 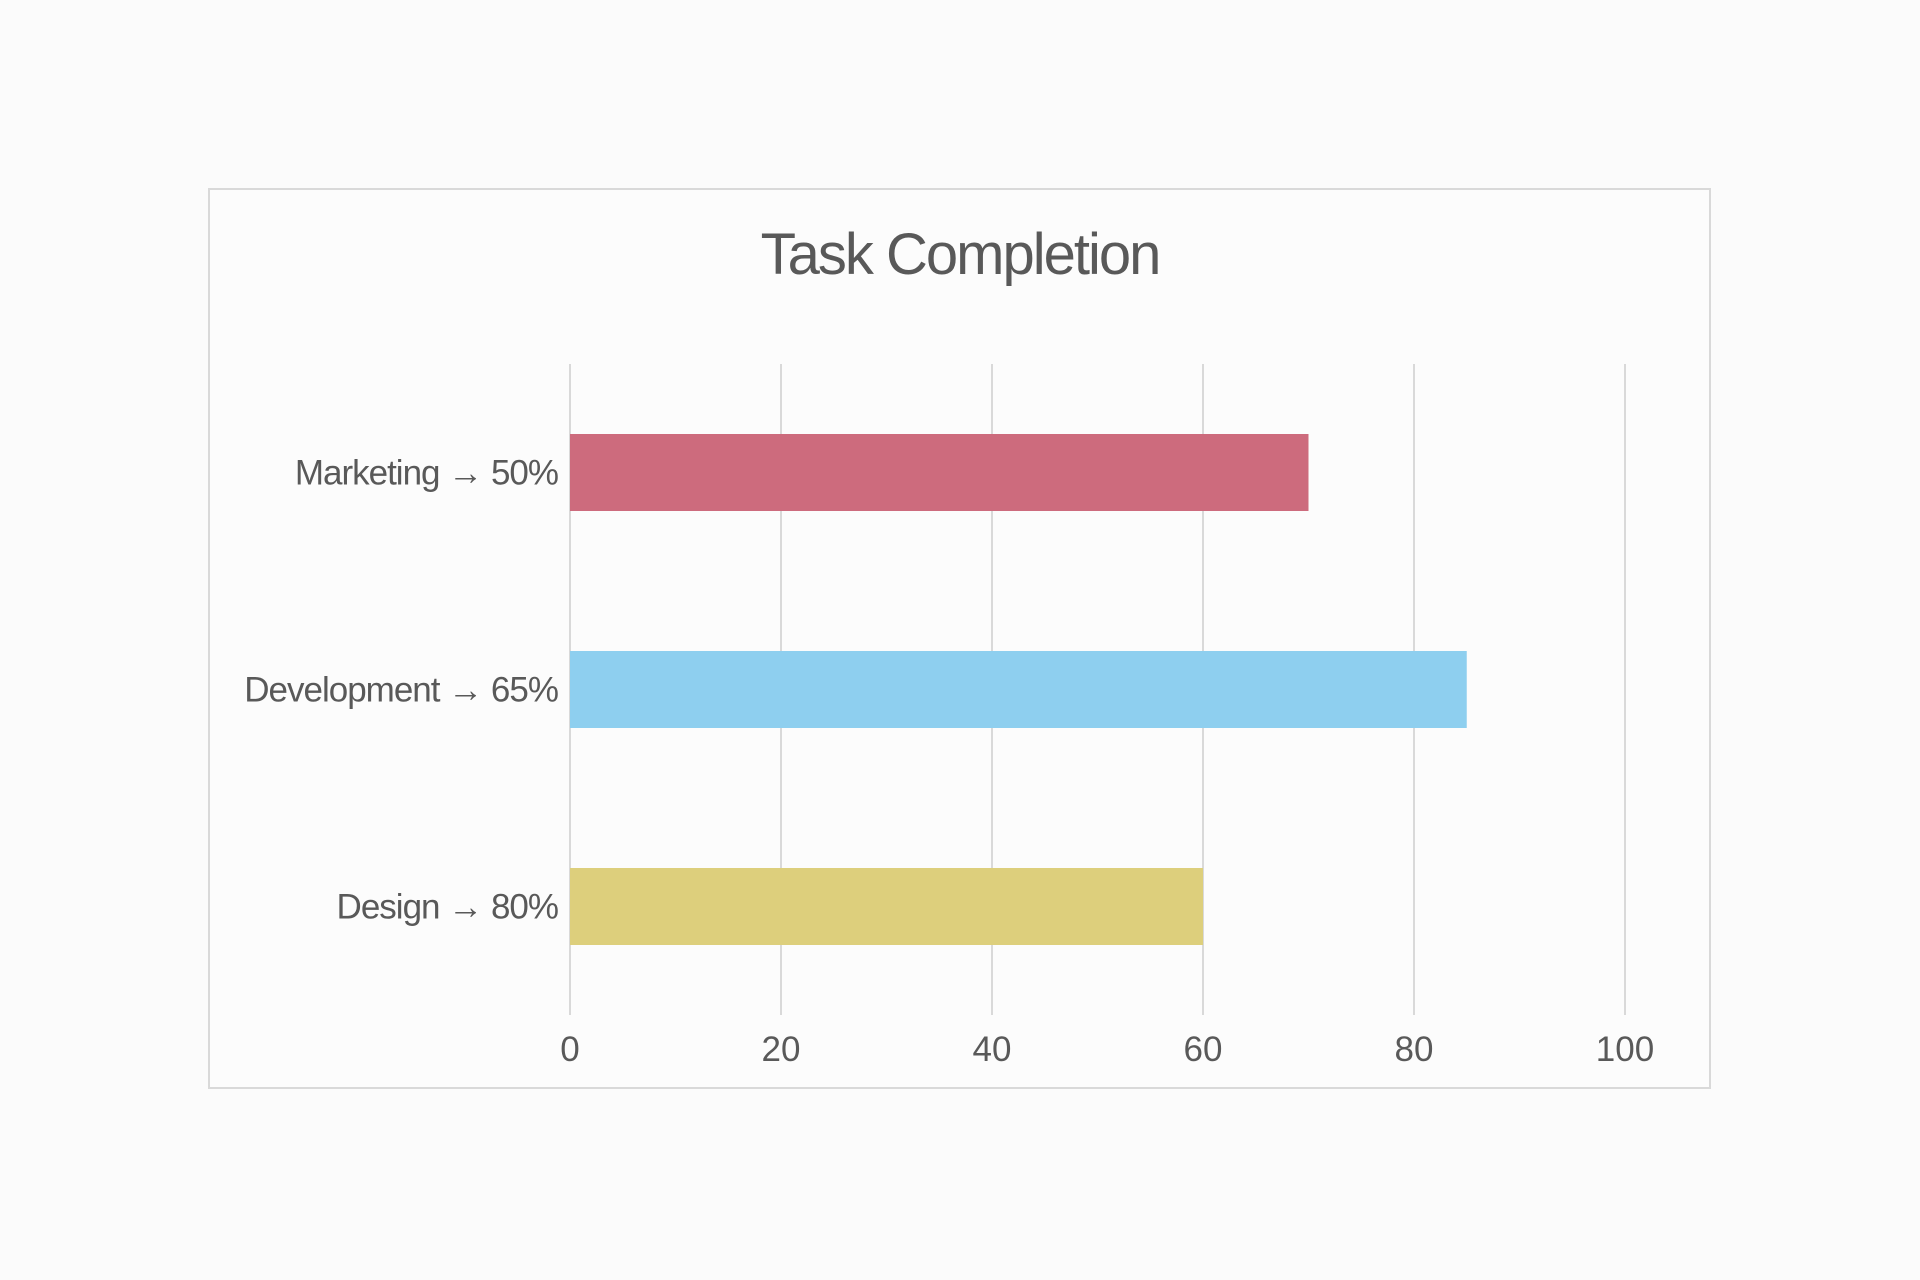 I want to click on x-tick-label: 100, so click(x=1625, y=1049).